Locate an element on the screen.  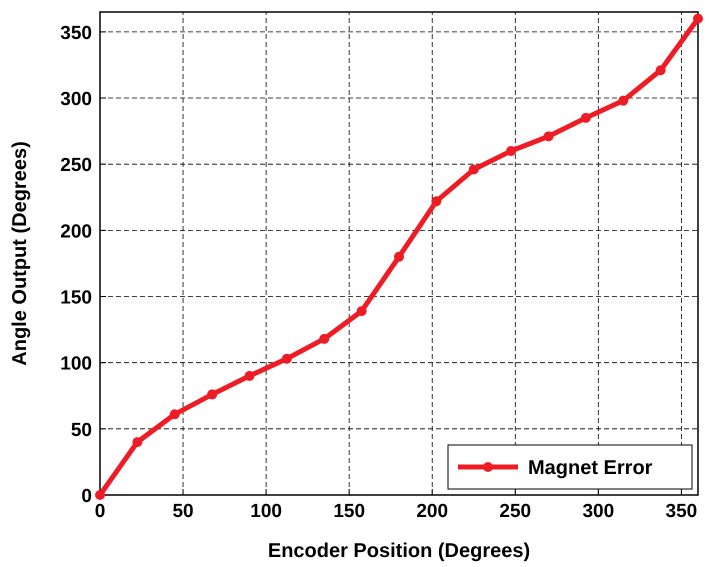
y-axis-title: Angle Output (Degrees) is located at coordinates (20, 253).